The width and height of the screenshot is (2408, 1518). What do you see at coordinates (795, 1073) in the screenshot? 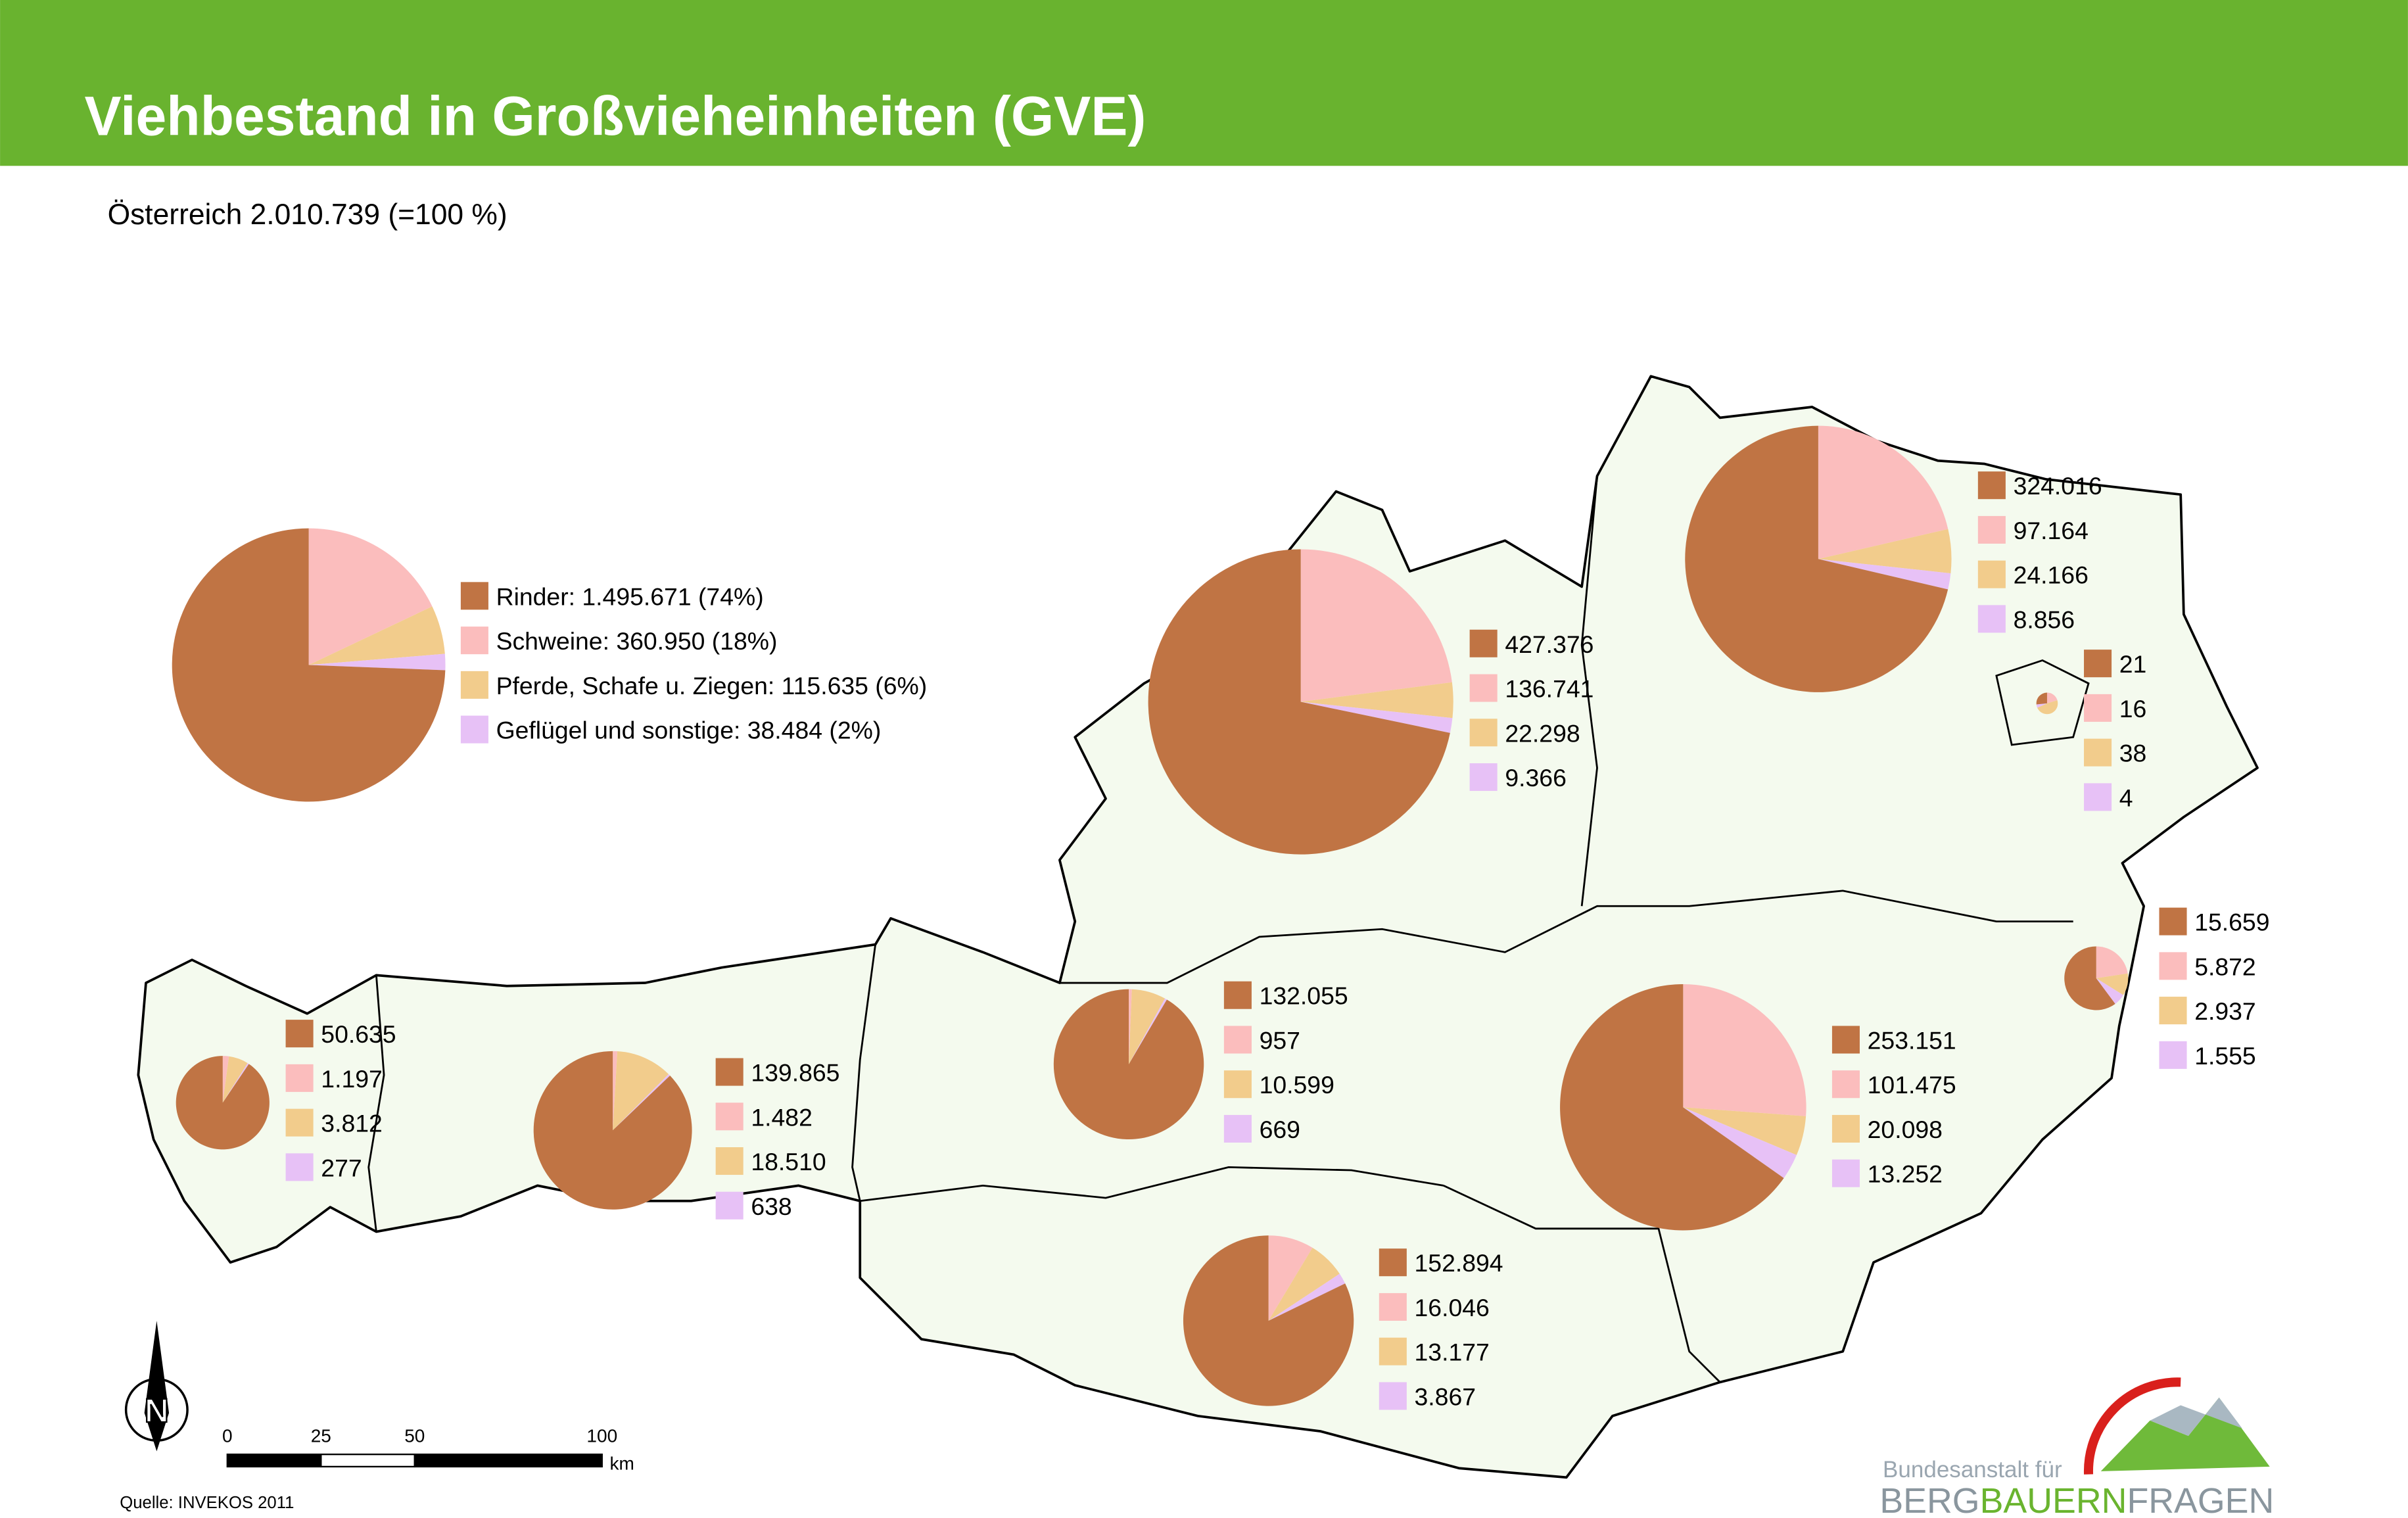
I see `legend-label: 139.865` at bounding box center [795, 1073].